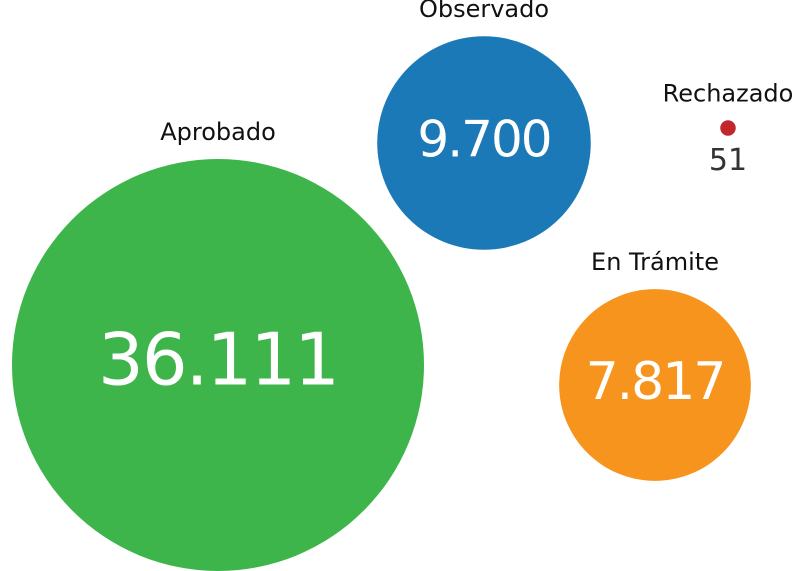 The height and width of the screenshot is (571, 806). What do you see at coordinates (483, 140) in the screenshot?
I see `value-label: 9.700` at bounding box center [483, 140].